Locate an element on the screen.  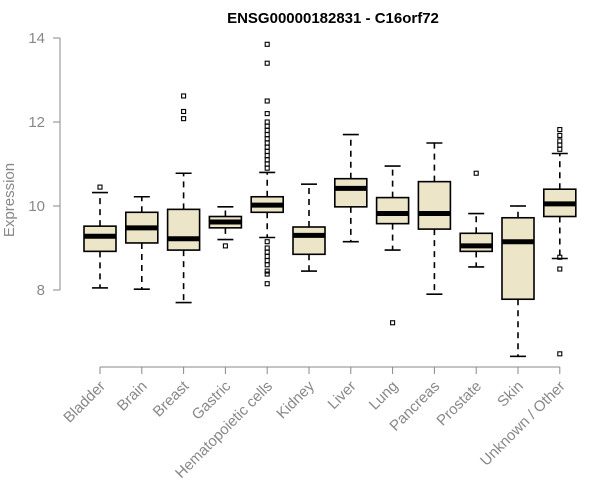
y-tick-label: 10 is located at coordinates (36, 206).